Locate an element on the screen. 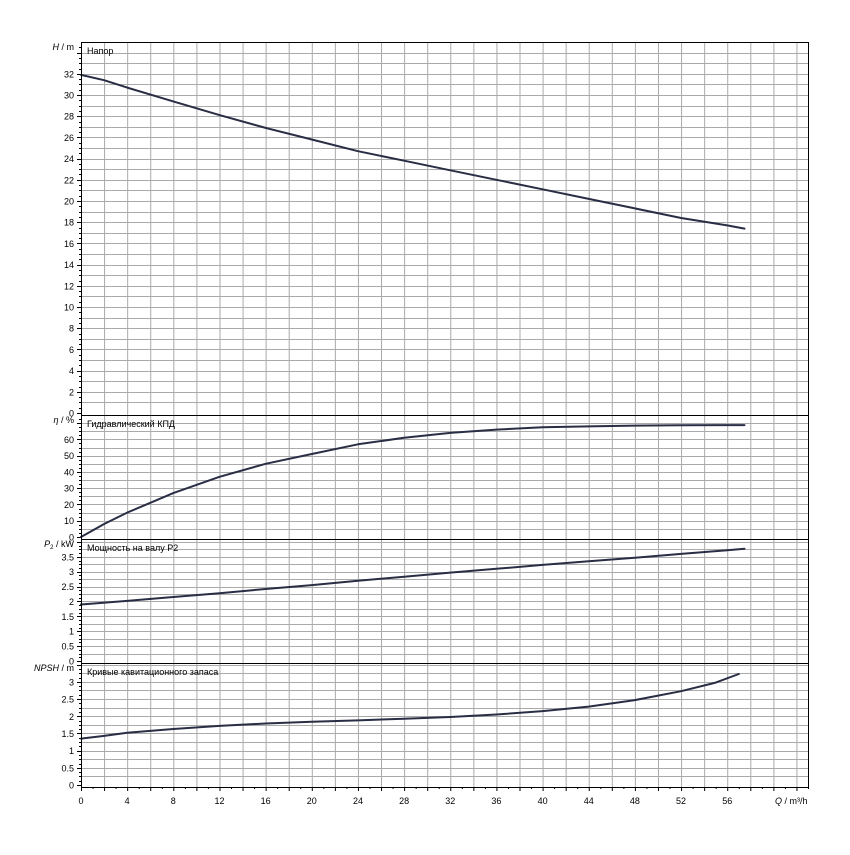 Image resolution: width=850 pixels, height=855 pixels. y-tick-label: 60 is located at coordinates (69, 440).